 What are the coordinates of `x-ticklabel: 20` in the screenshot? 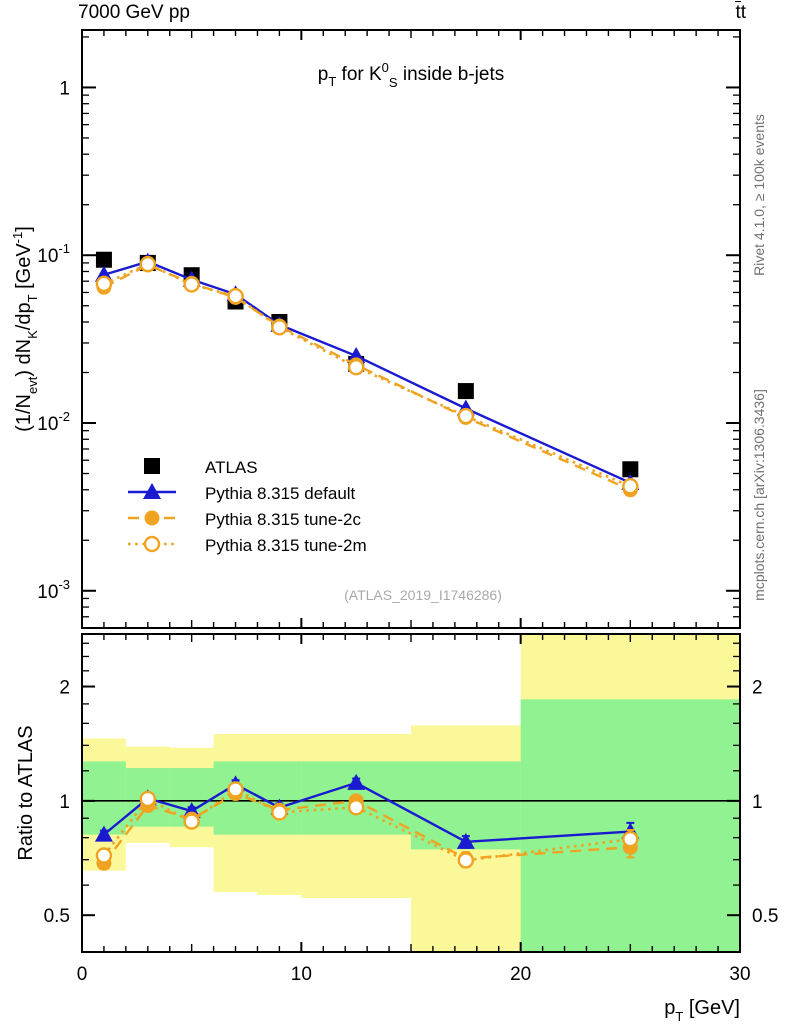 It's located at (520, 974).